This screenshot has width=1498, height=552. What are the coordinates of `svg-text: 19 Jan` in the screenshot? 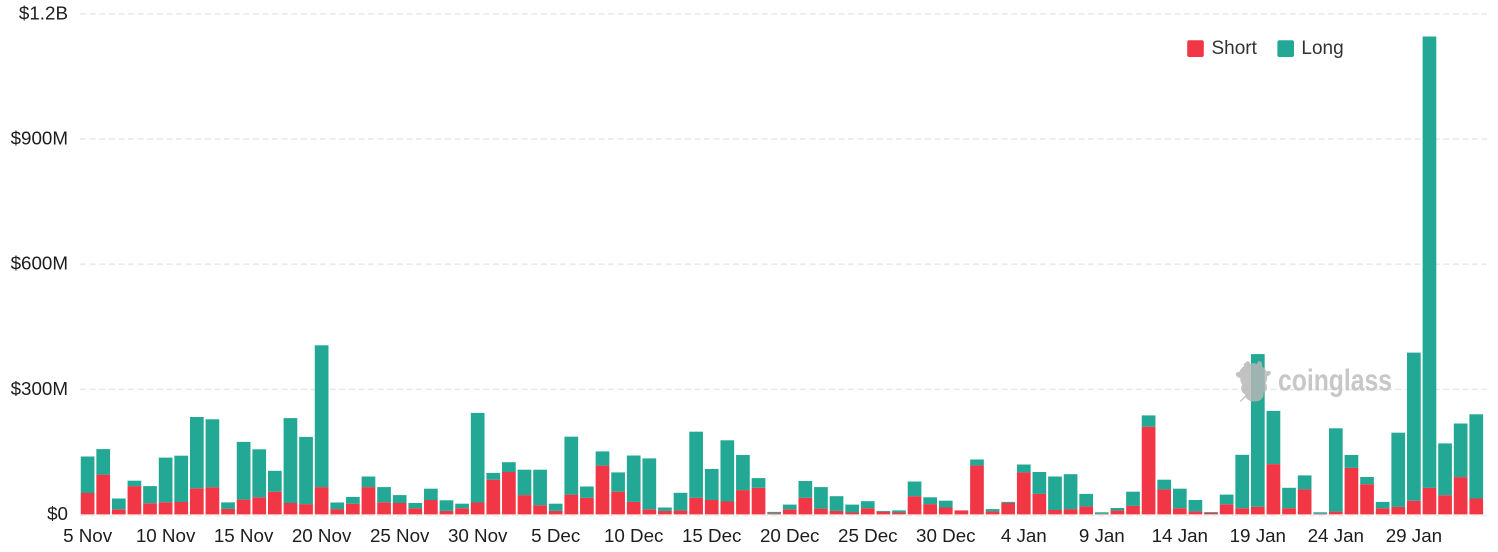 It's located at (1258, 535).